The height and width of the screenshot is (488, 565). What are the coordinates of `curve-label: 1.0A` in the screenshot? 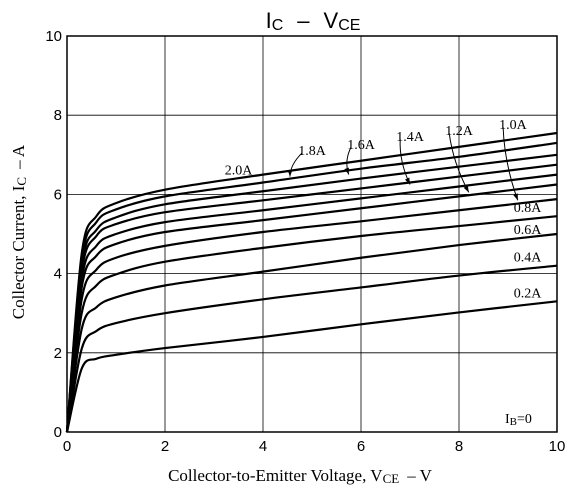 It's located at (513, 125).